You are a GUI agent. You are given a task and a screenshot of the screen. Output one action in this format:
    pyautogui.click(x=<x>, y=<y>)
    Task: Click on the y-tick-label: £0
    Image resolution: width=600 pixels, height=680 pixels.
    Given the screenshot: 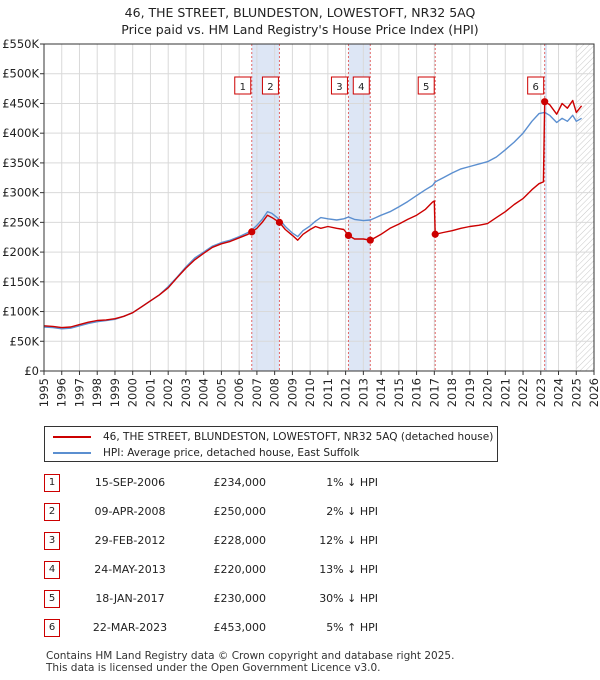 What is the action you would take?
    pyautogui.click(x=31, y=371)
    